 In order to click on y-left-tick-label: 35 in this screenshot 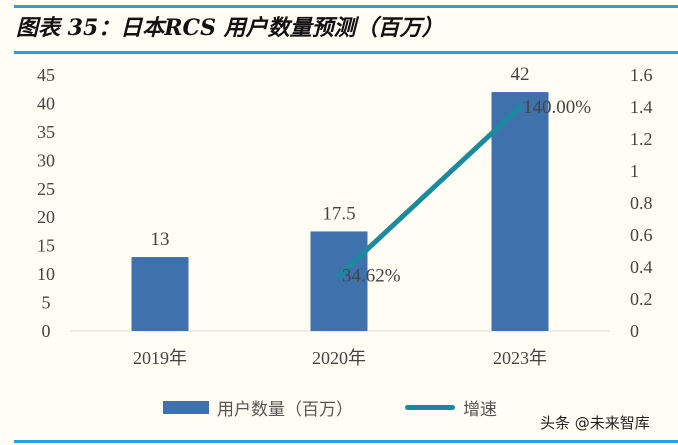, I will do `click(46, 132)`.